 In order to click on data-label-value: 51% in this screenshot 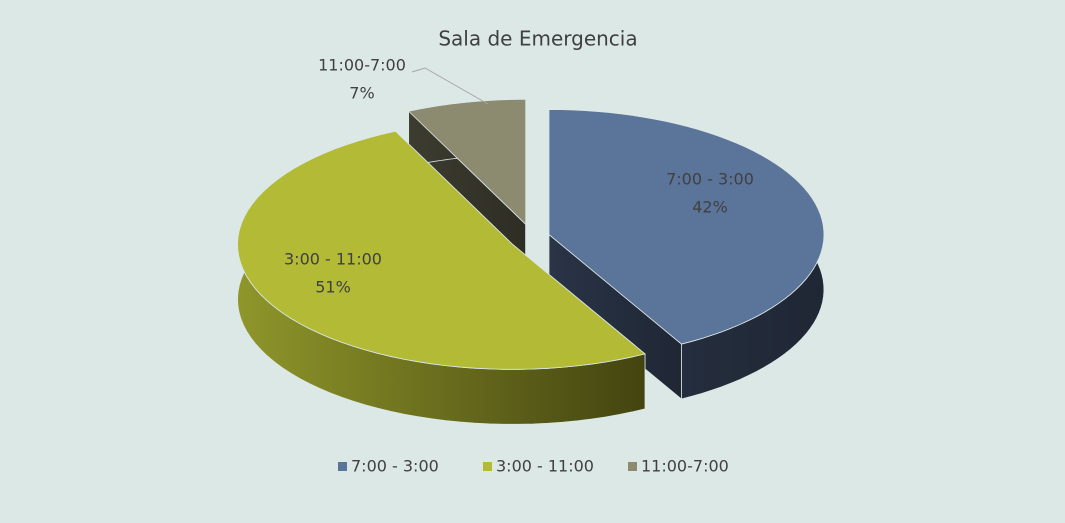, I will do `click(333, 287)`.